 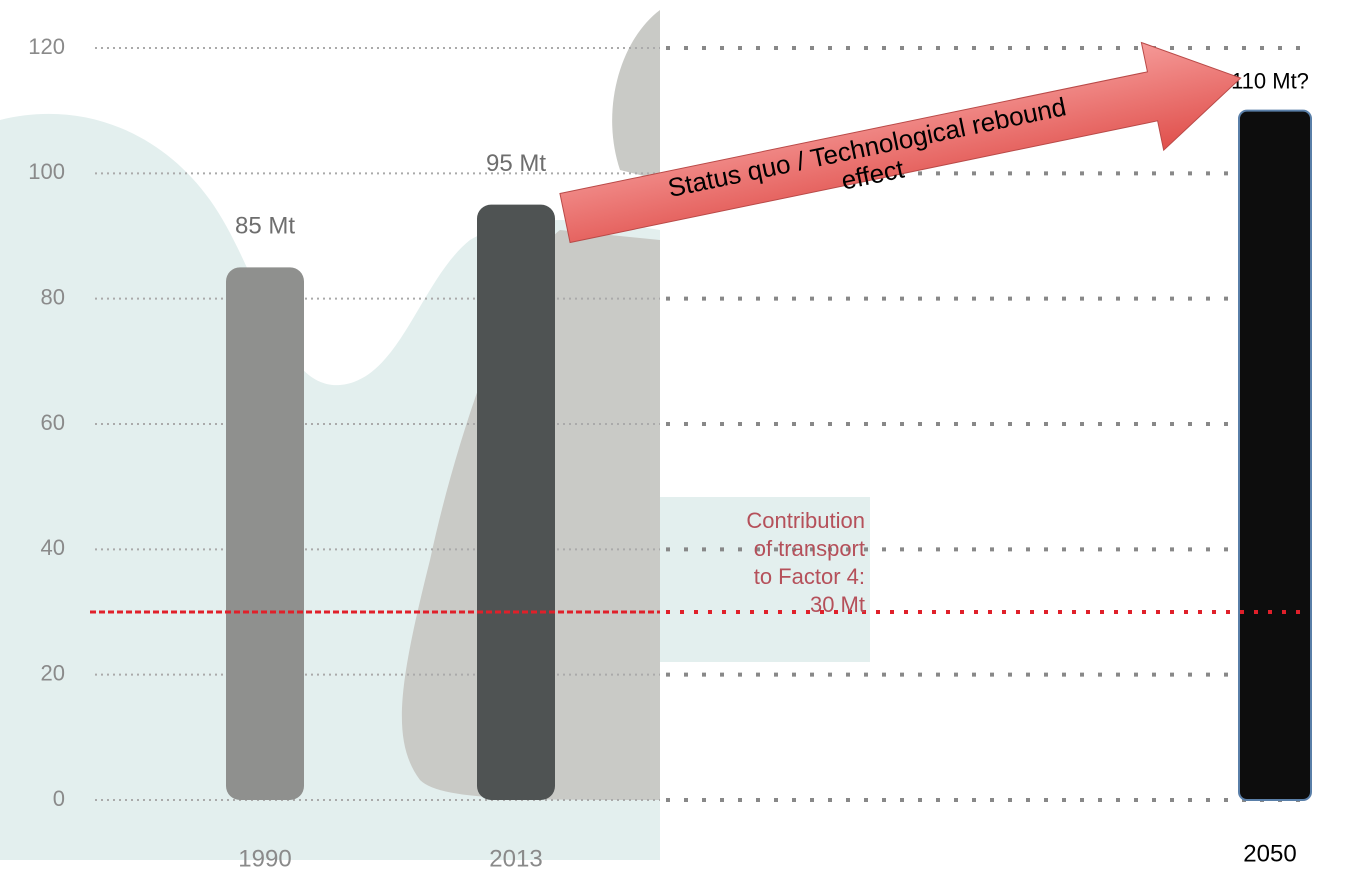 I want to click on y-tick-label: 120, so click(x=46, y=46).